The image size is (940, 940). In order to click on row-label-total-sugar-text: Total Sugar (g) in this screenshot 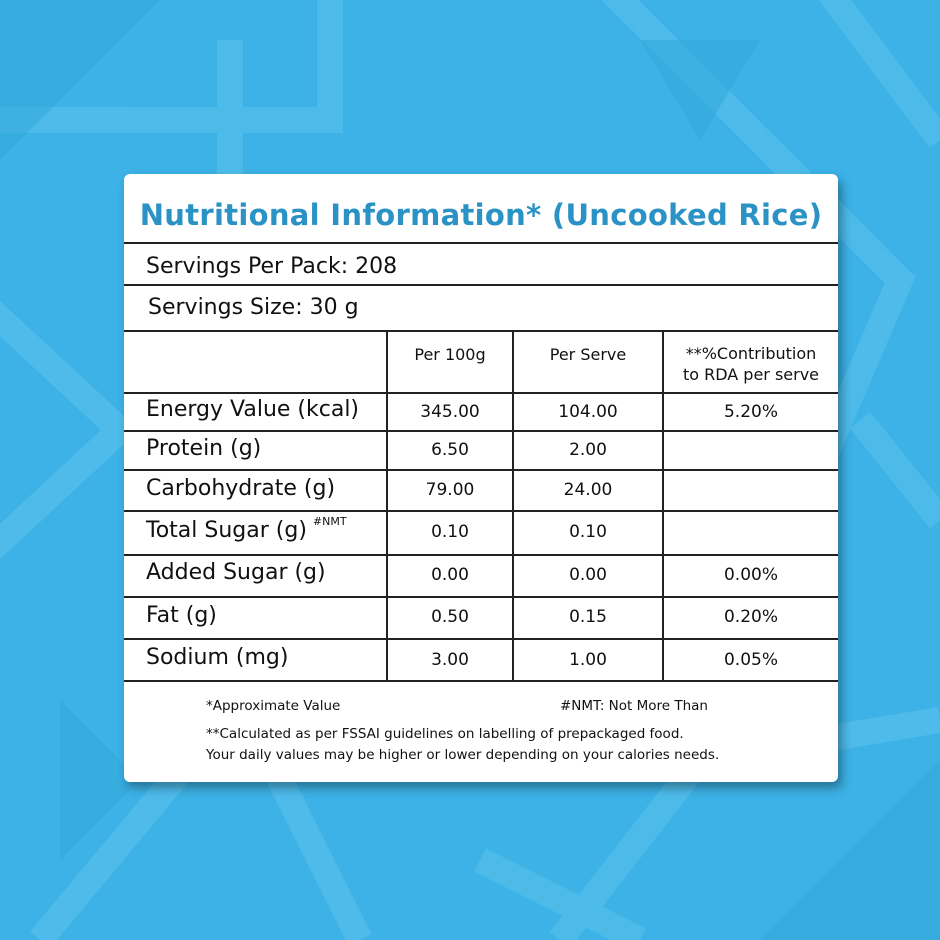, I will do `click(226, 530)`.